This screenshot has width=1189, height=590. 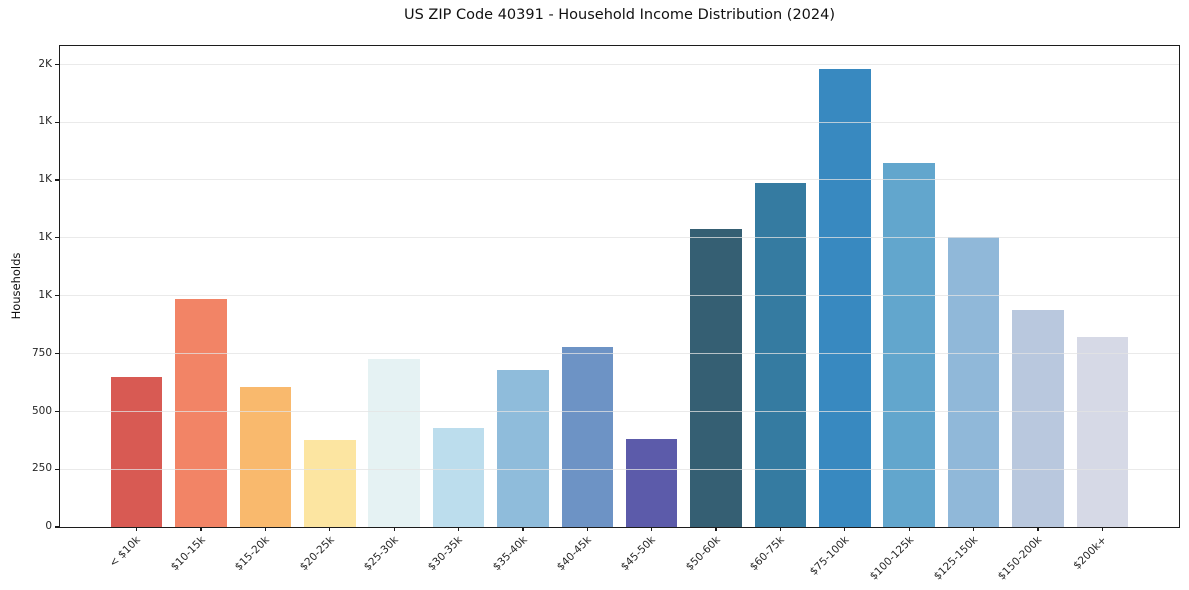 I want to click on x-tick-label: $125-150k, so click(x=956, y=558).